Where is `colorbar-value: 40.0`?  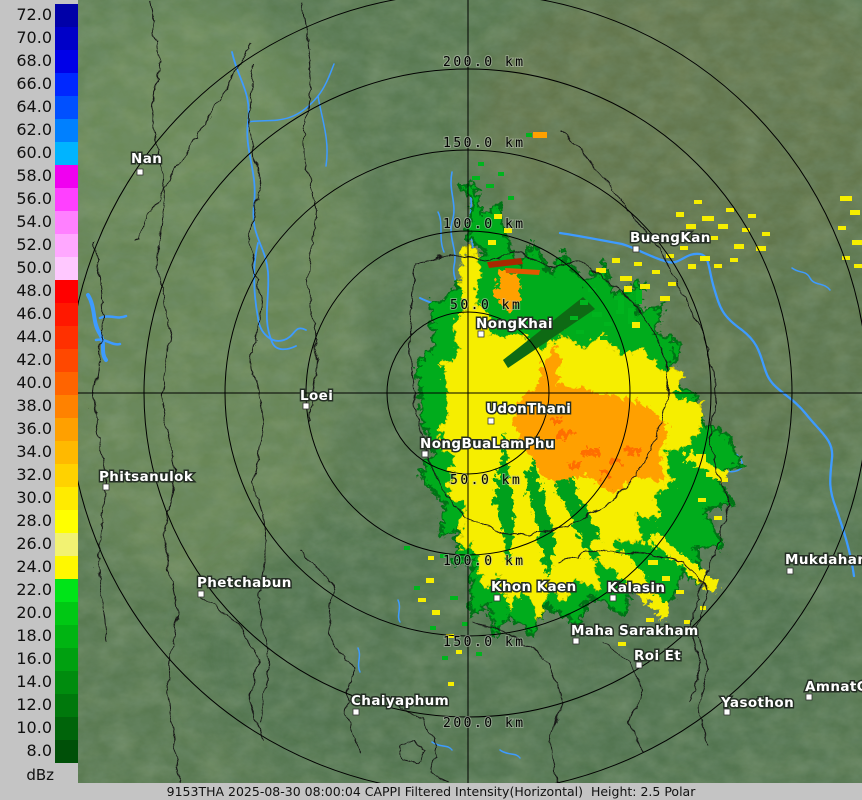
colorbar-value: 40.0 is located at coordinates (34, 382).